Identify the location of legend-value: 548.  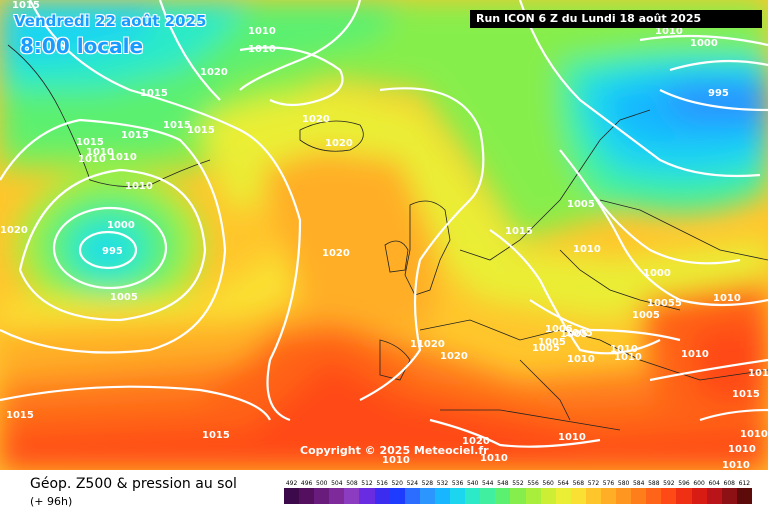
(503, 483).